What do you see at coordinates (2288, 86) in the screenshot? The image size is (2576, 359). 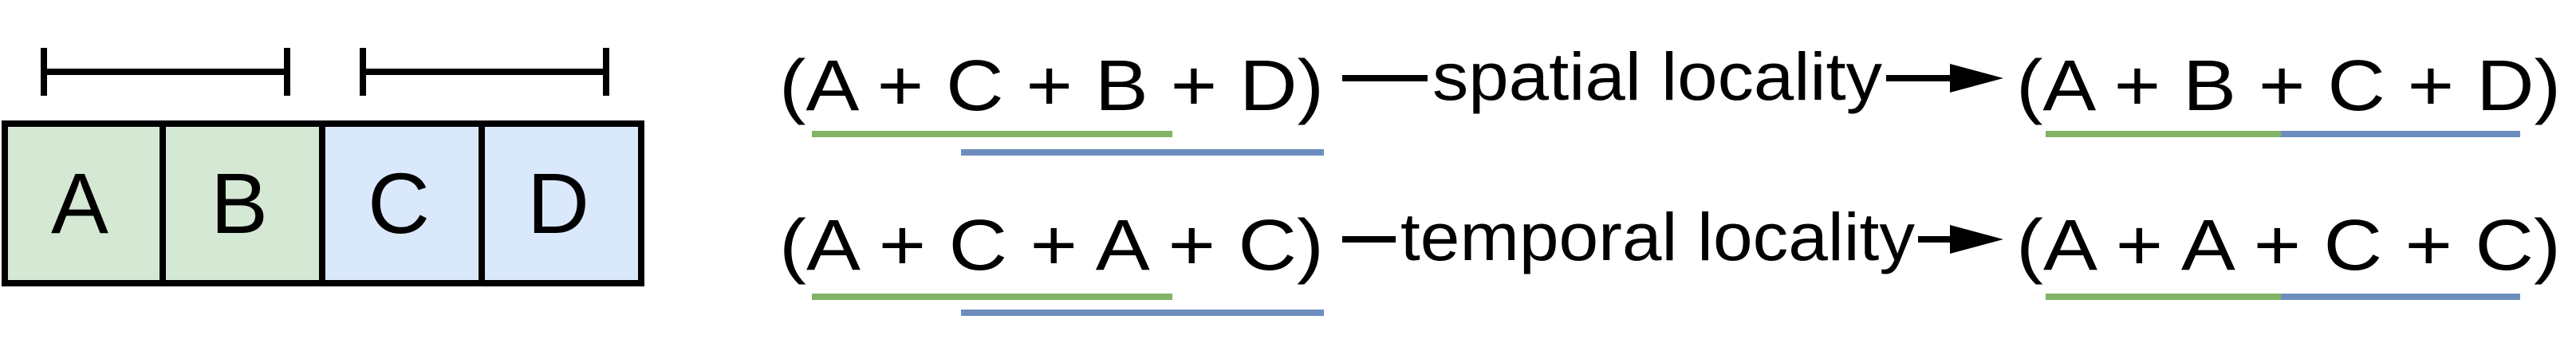 I see `right-expression-spatial: (A + B + C + D)` at bounding box center [2288, 86].